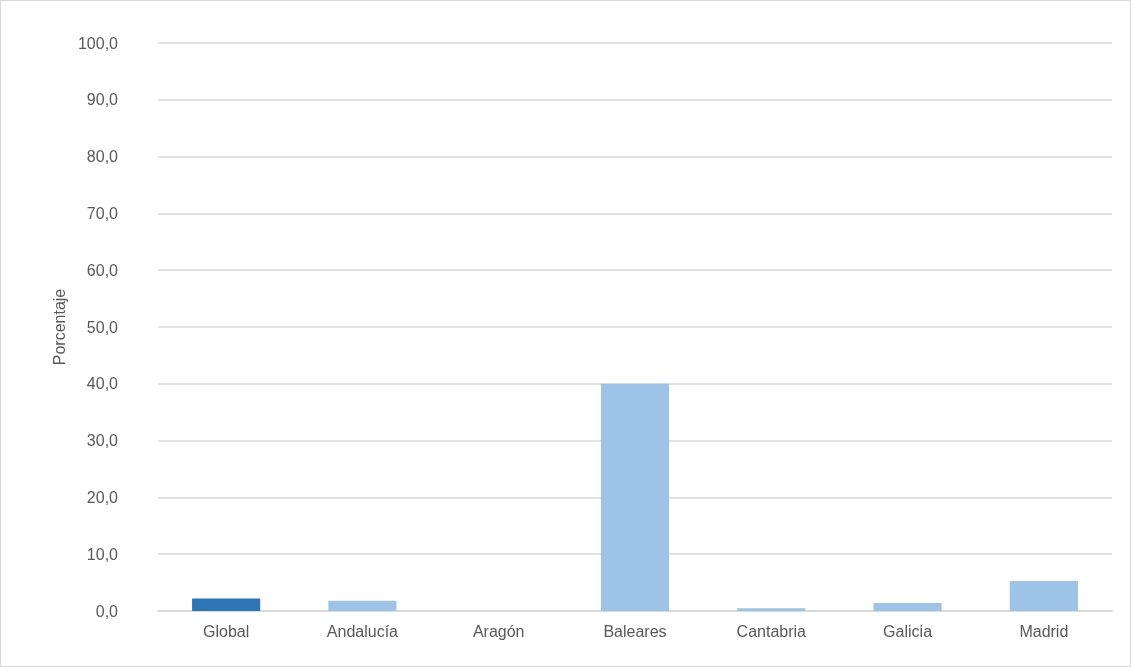 Image resolution: width=1131 pixels, height=667 pixels. I want to click on y-tick-label: 80,0, so click(102, 157).